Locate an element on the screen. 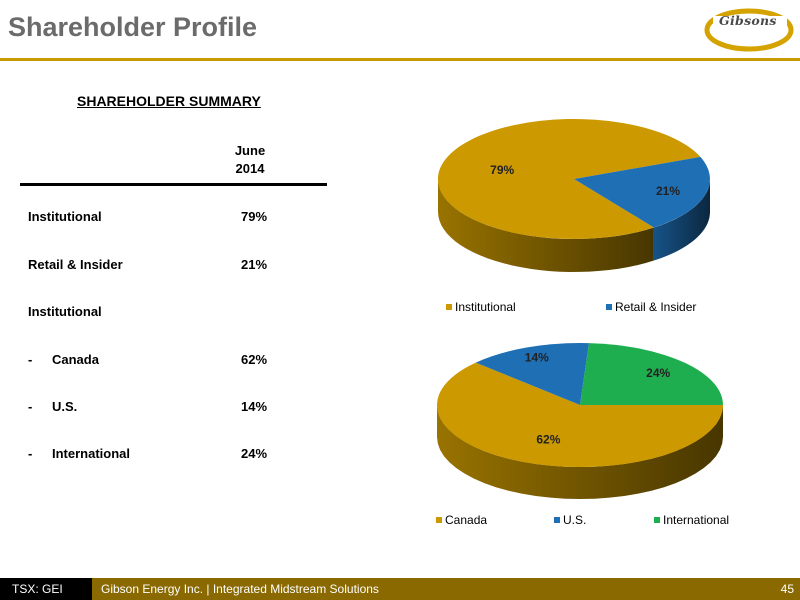  title-divider is located at coordinates (400, 59).